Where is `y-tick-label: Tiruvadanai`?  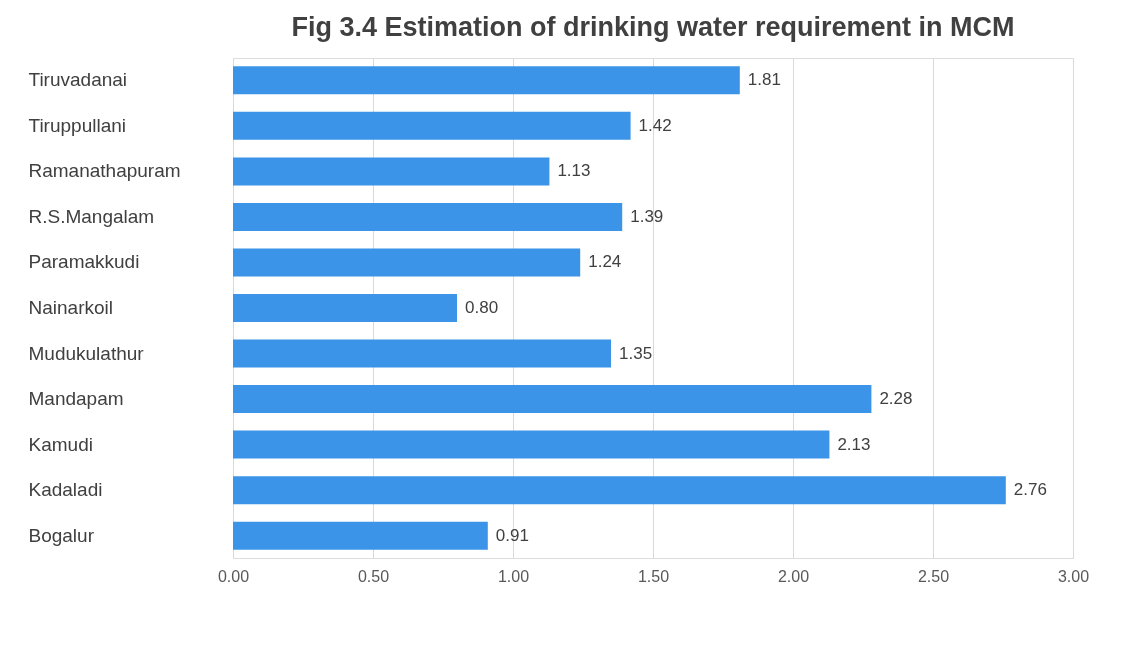 y-tick-label: Tiruvadanai is located at coordinates (78, 80).